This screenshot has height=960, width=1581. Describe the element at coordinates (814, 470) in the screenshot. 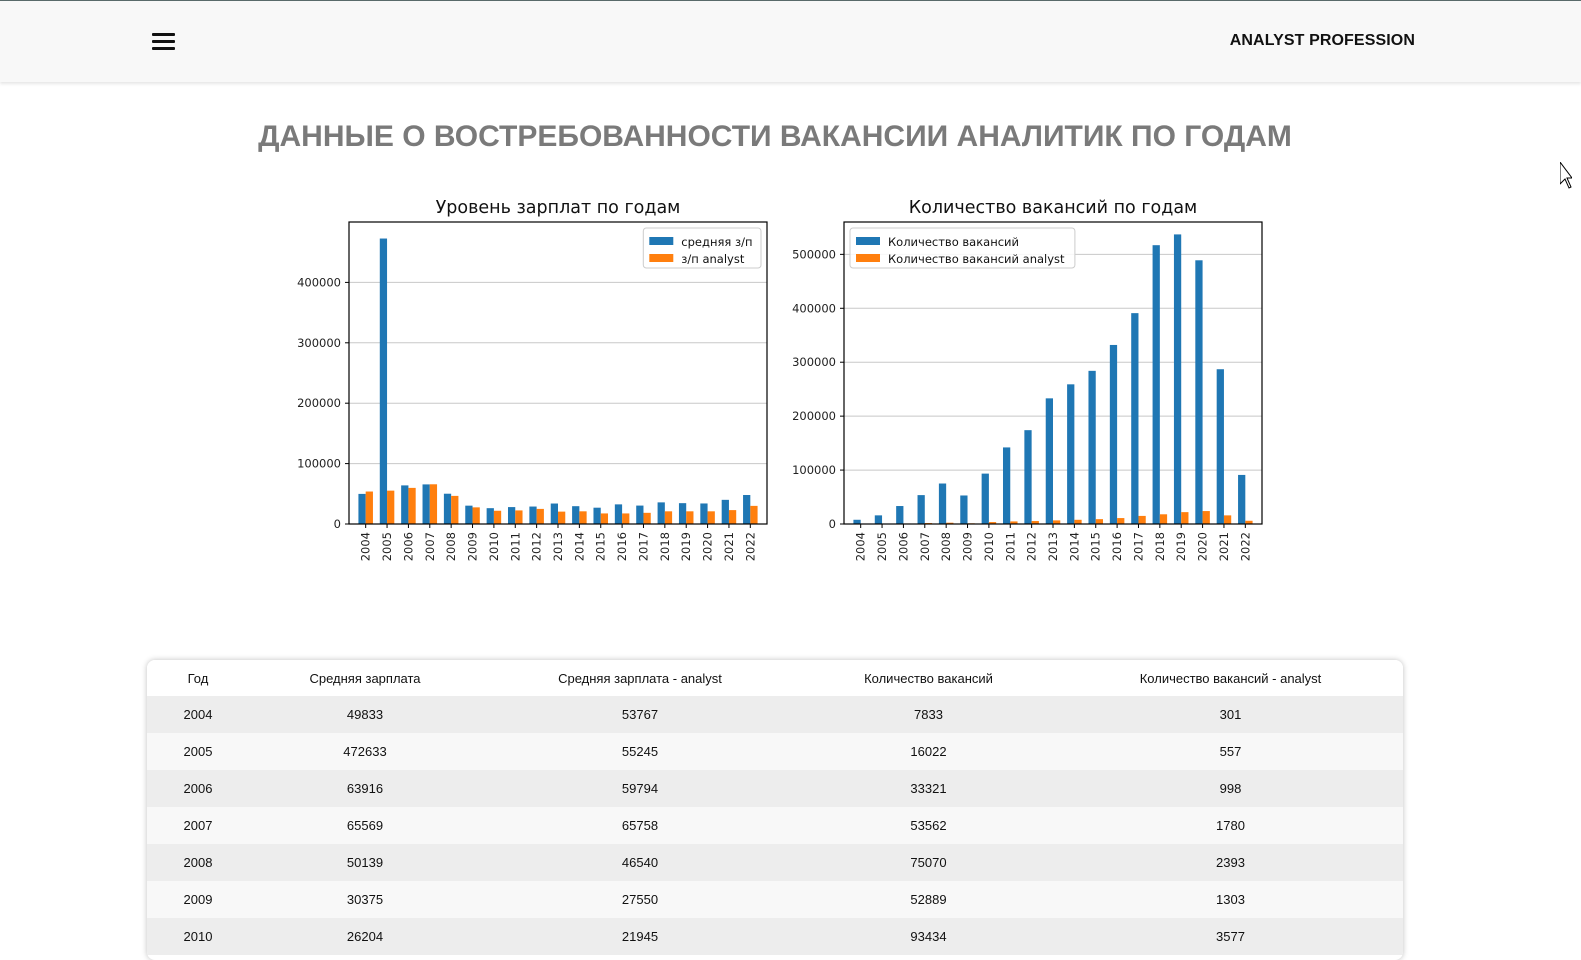

I see `y-tick-label: 100000` at that location.